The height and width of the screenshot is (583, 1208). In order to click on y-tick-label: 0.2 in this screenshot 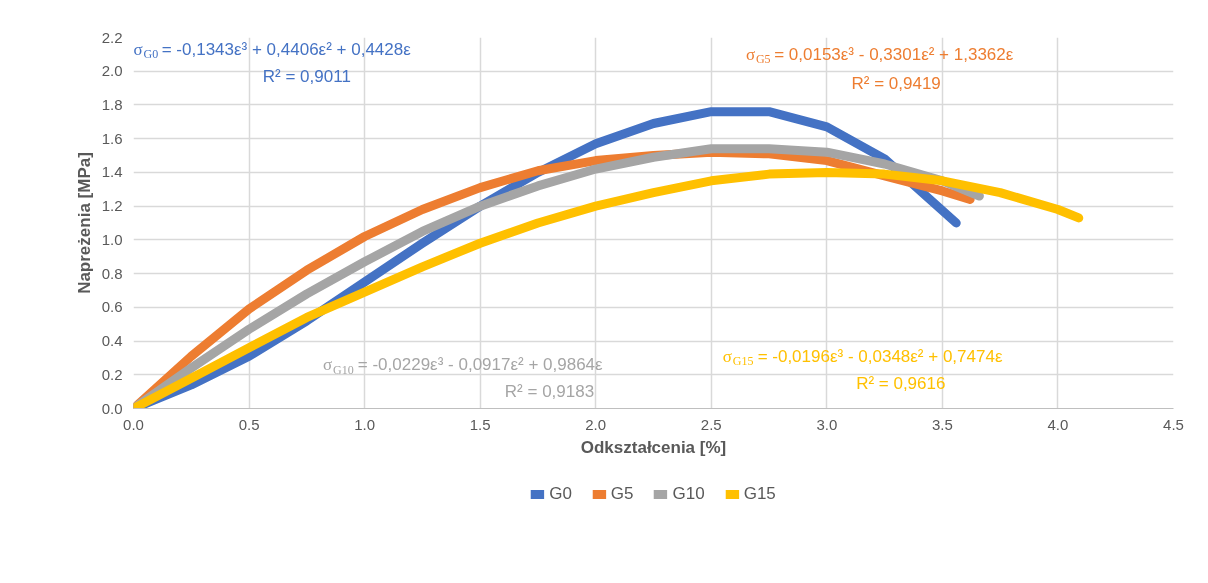, I will do `click(112, 374)`.